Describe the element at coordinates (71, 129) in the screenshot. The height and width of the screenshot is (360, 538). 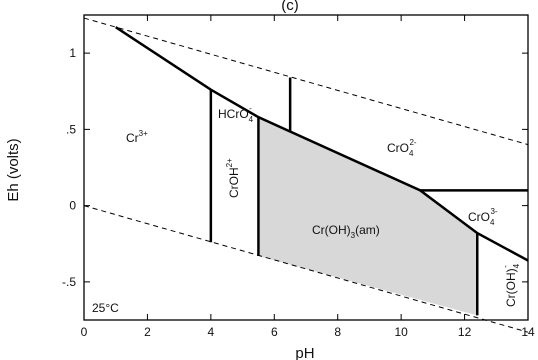
I see `y-tick-label: .5` at that location.